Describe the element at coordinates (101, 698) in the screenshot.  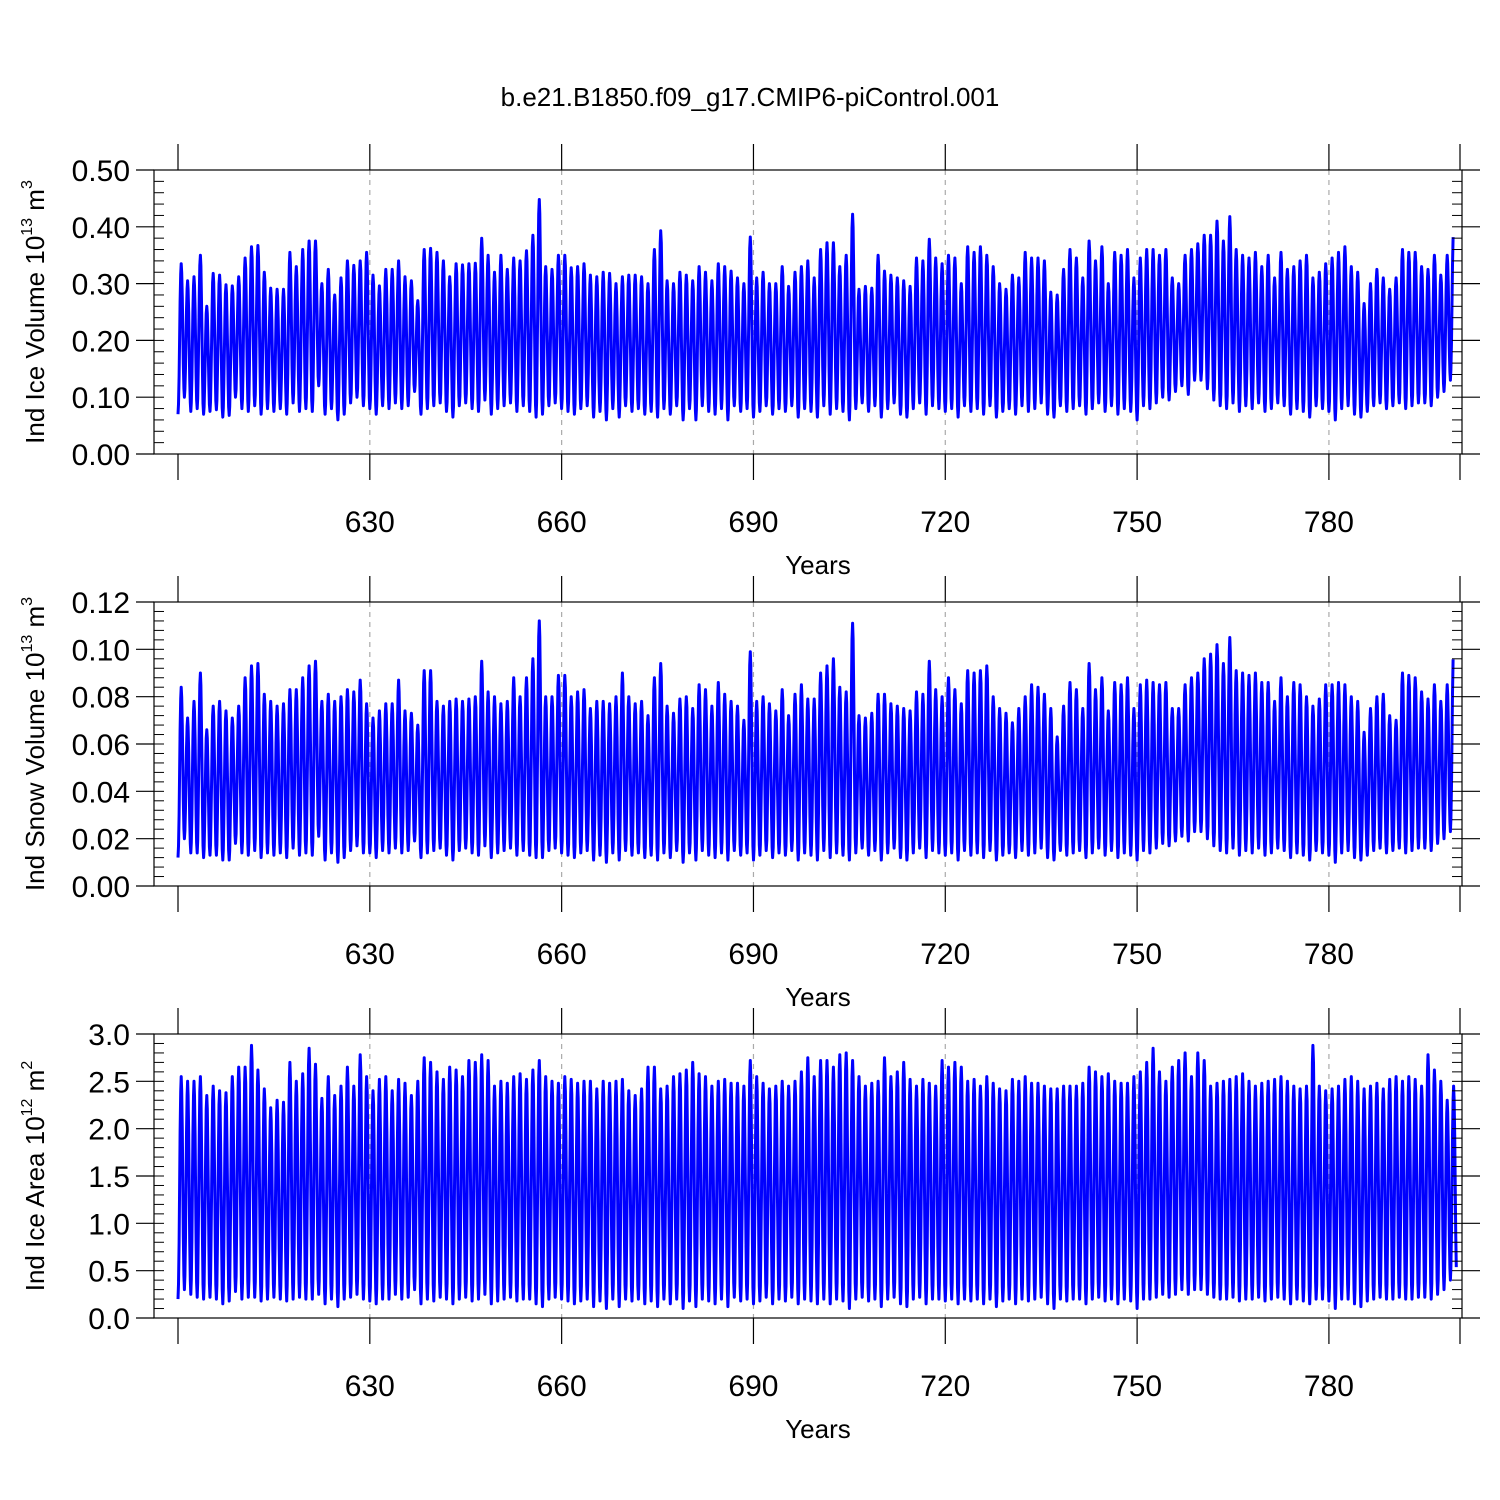
I see `y-tick-label: 0.08` at that location.